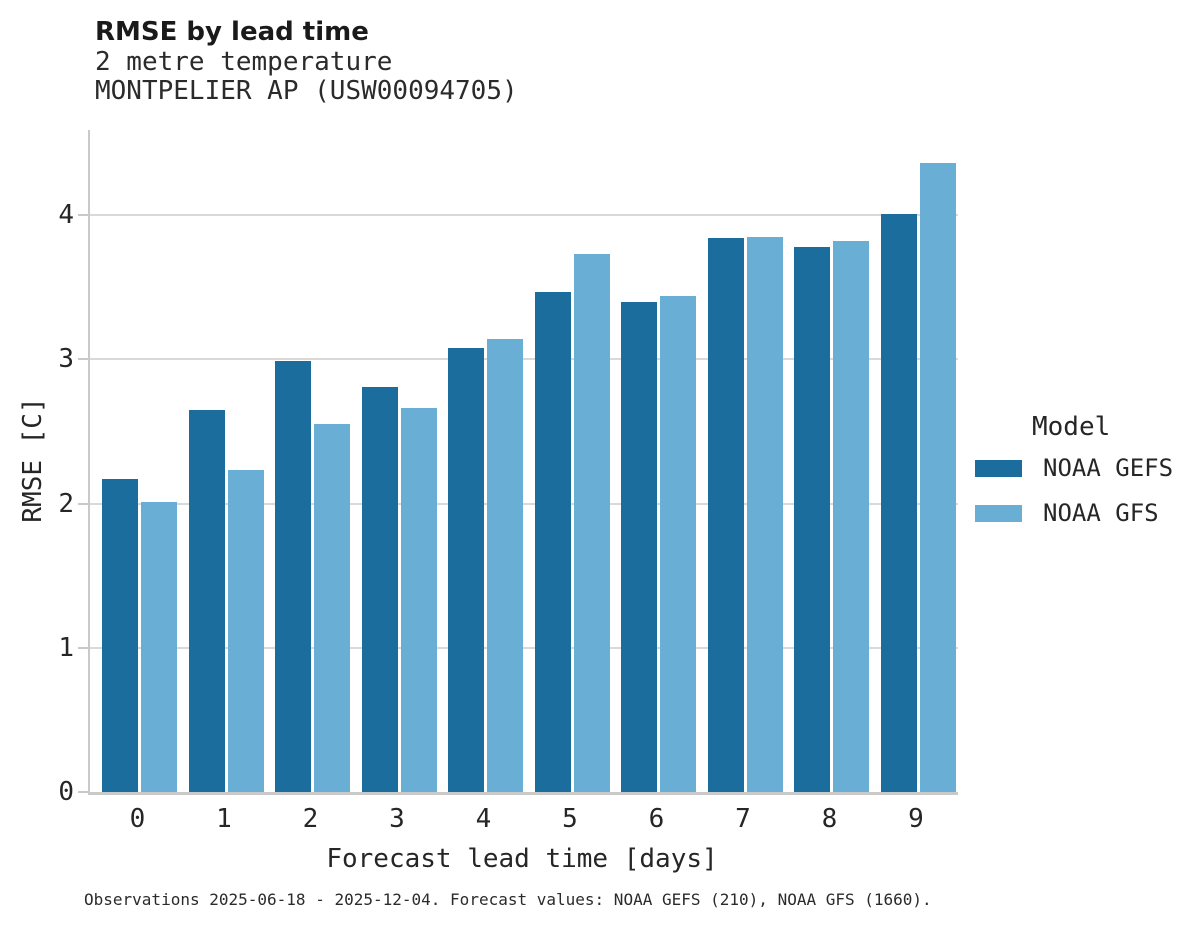  I want to click on x-tick-label-3: 3, so click(397, 819).